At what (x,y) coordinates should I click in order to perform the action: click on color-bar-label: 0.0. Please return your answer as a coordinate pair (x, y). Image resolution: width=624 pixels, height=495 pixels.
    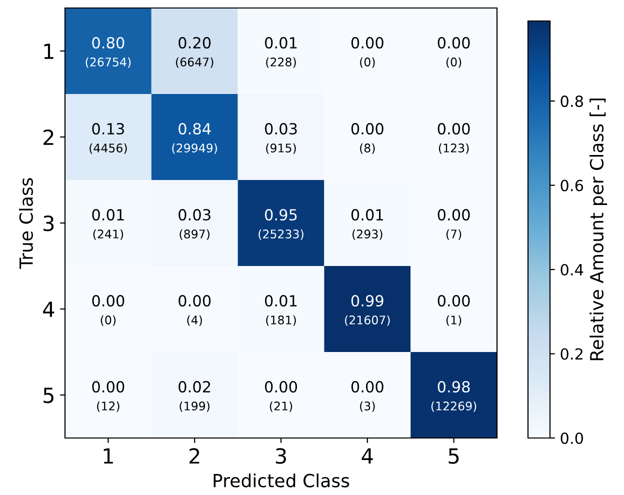
    Looking at the image, I should click on (572, 438).